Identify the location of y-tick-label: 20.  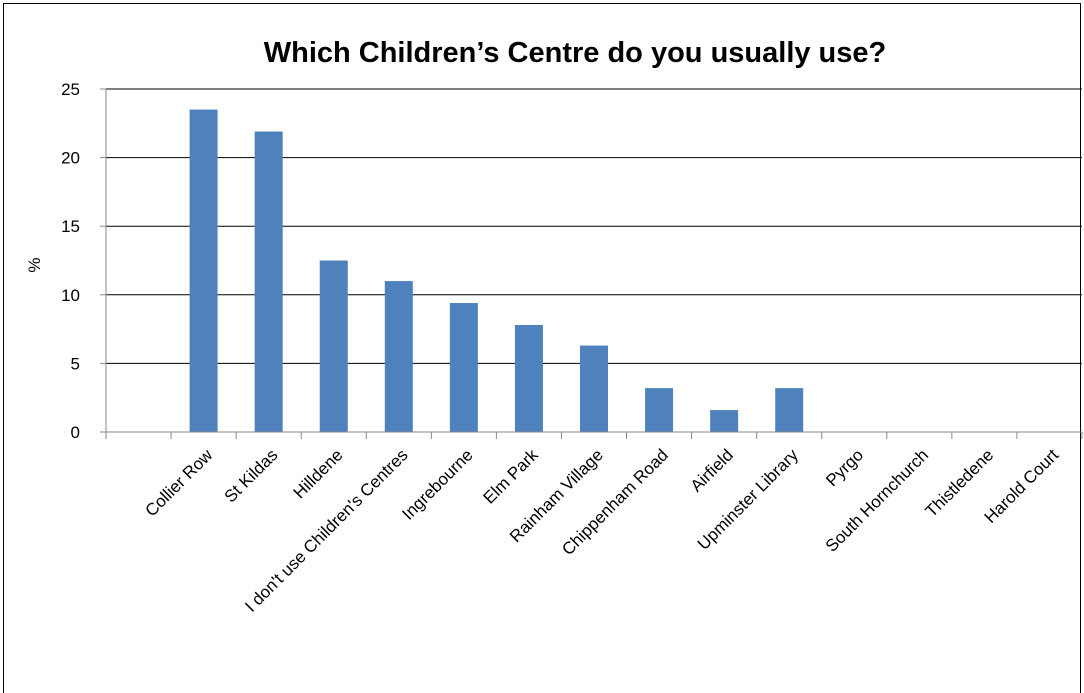
(70, 158).